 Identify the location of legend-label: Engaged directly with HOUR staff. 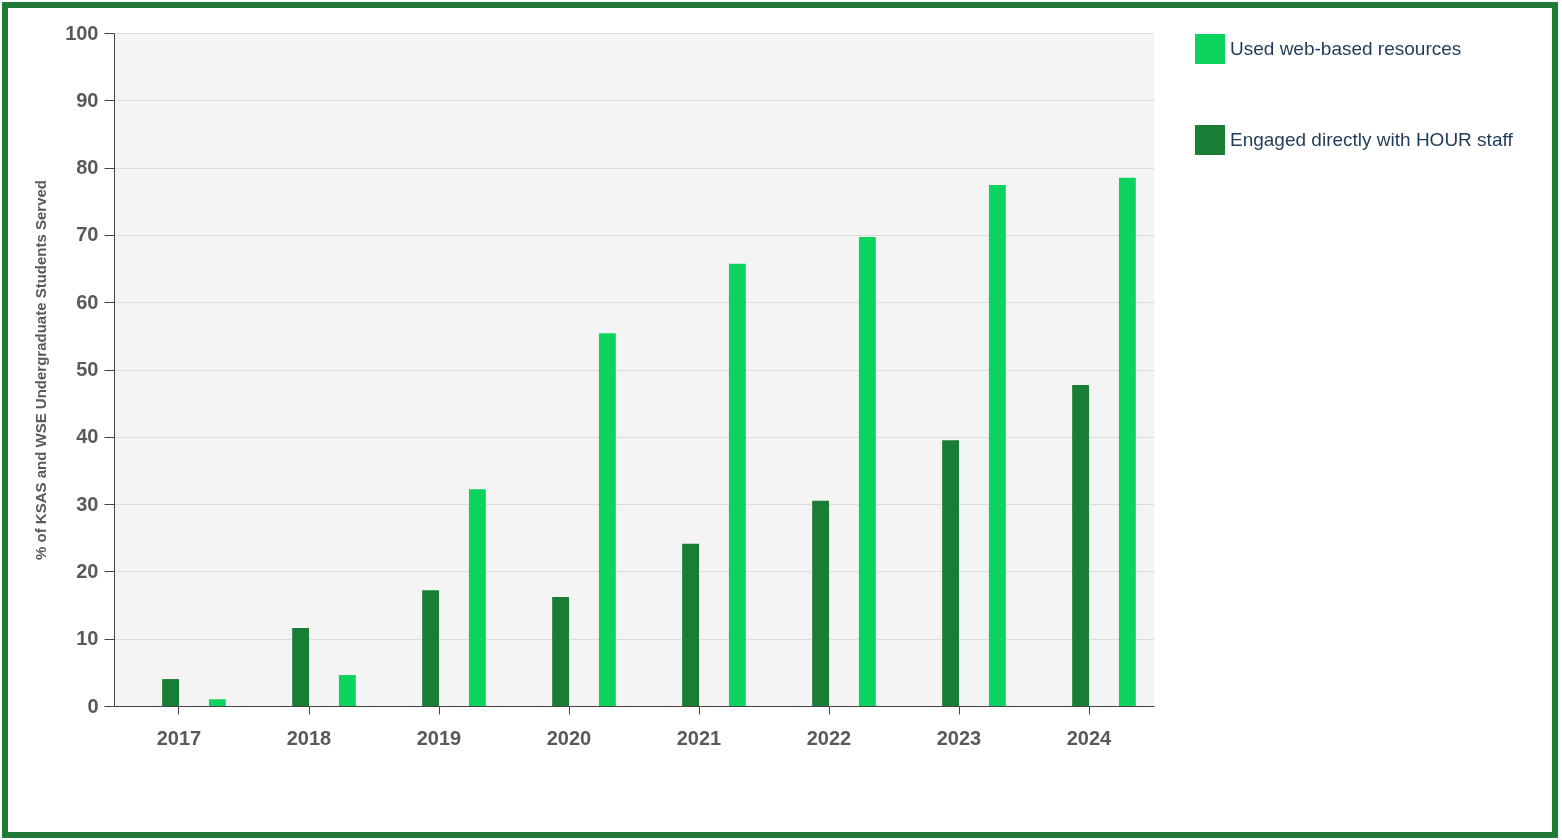
(1372, 139).